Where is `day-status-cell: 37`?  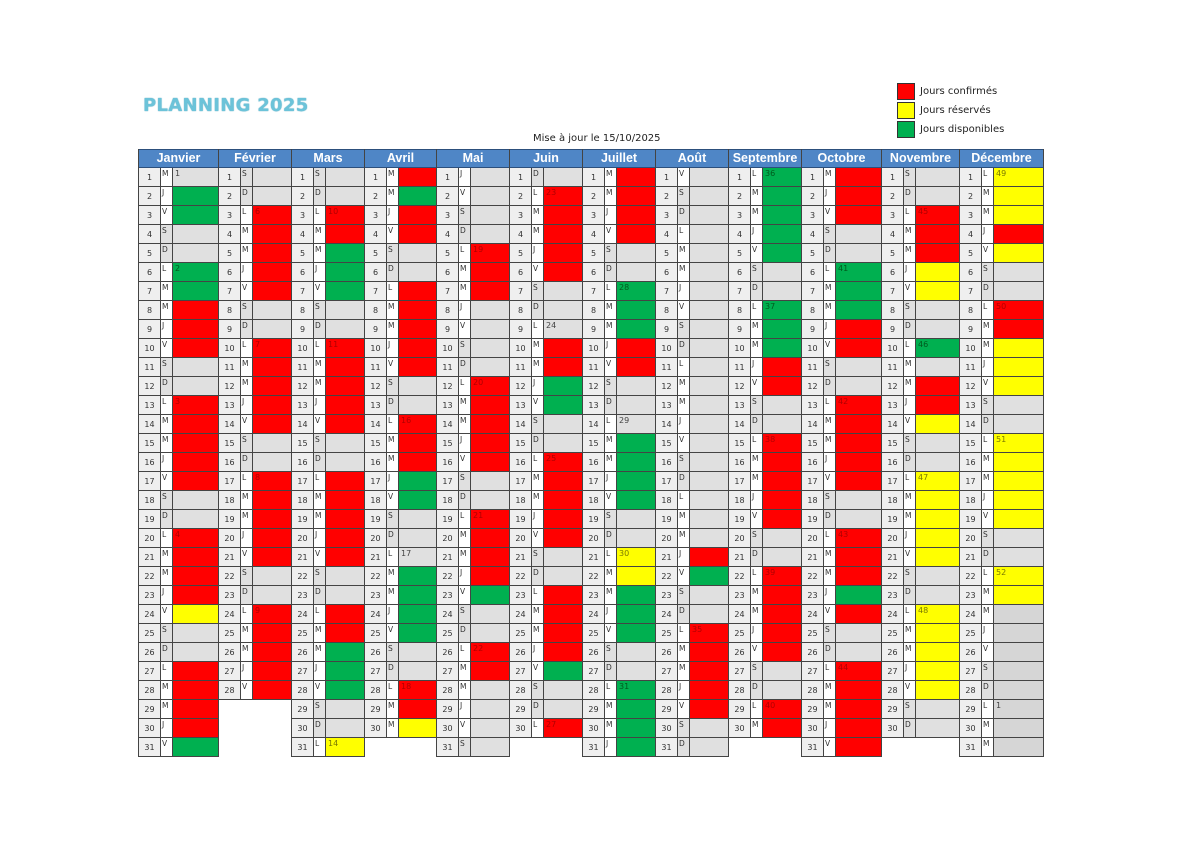 day-status-cell: 37 is located at coordinates (782, 310).